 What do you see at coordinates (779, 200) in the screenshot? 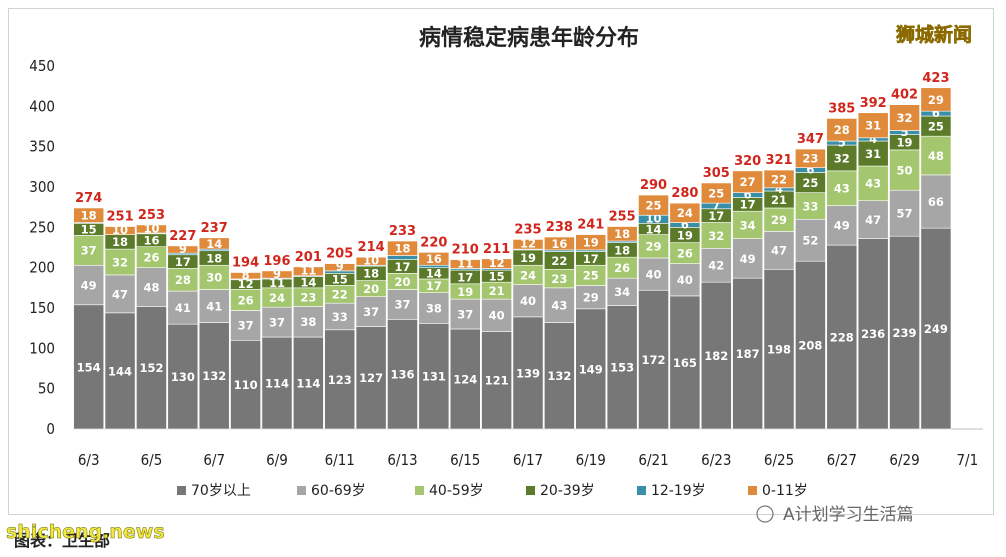
I see `segment-label: 21` at bounding box center [779, 200].